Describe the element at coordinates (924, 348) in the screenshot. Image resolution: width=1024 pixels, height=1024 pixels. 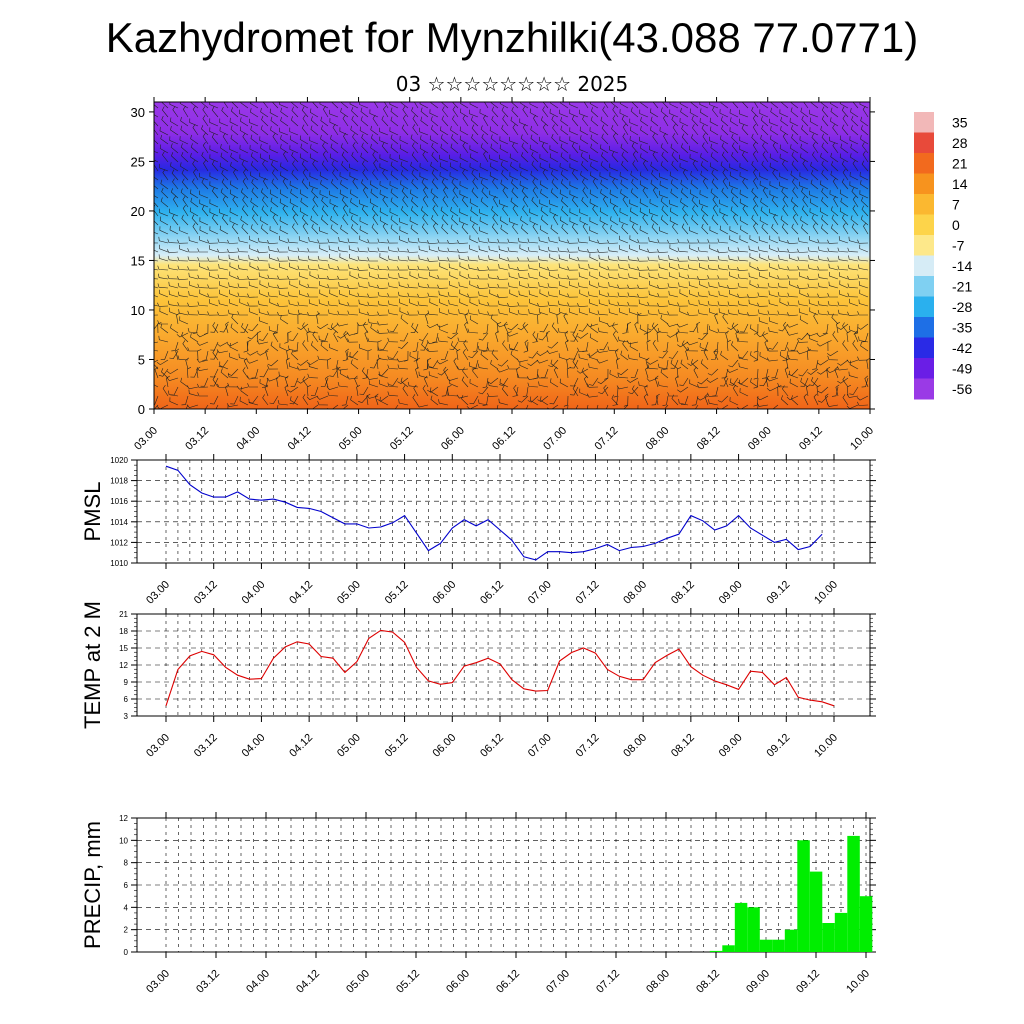
I see `colorbar-swatch` at that location.